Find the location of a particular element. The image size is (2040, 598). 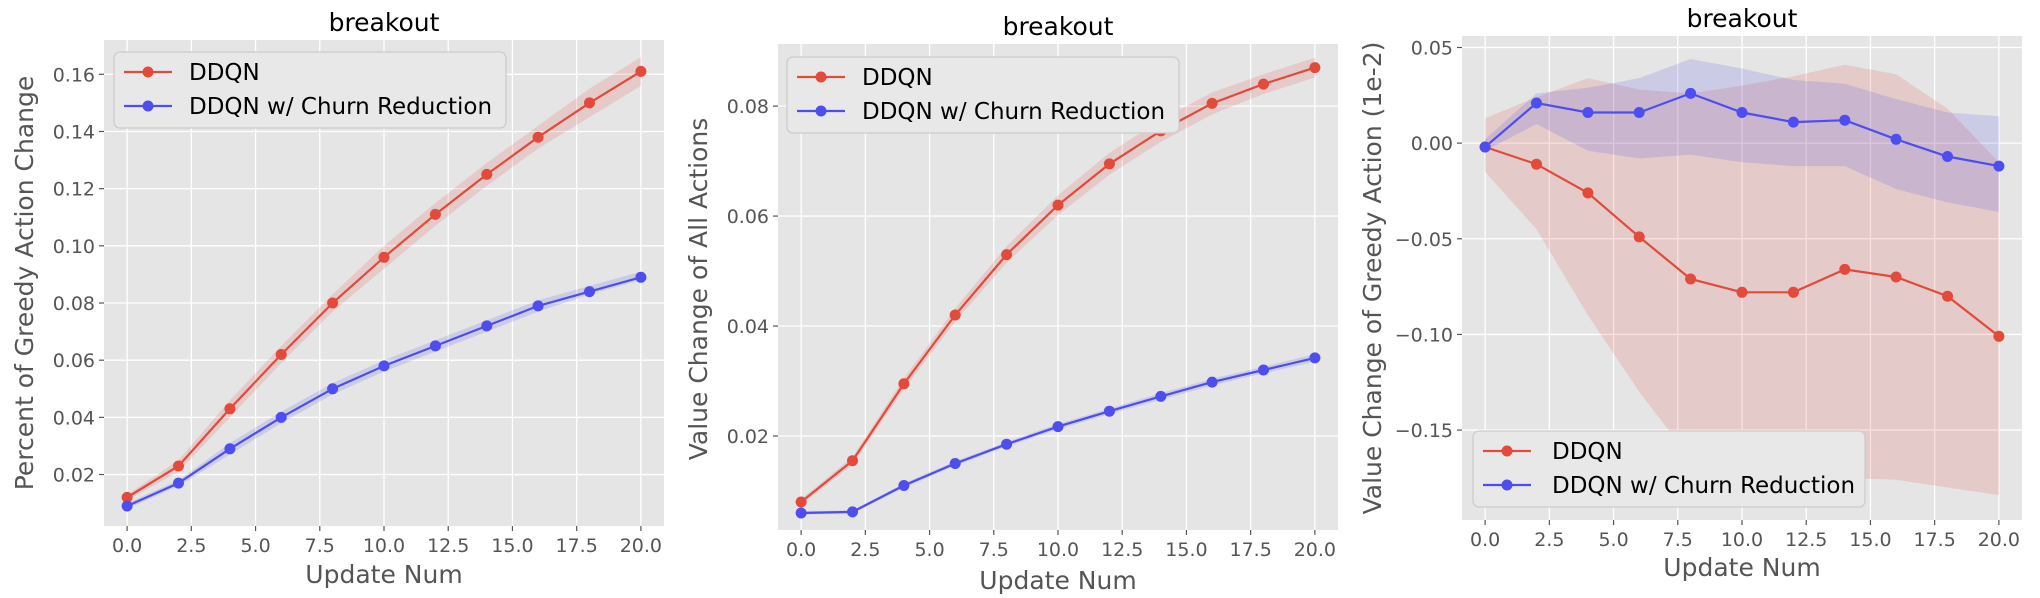

y-tick-label: 0.00 is located at coordinates (1432, 144).